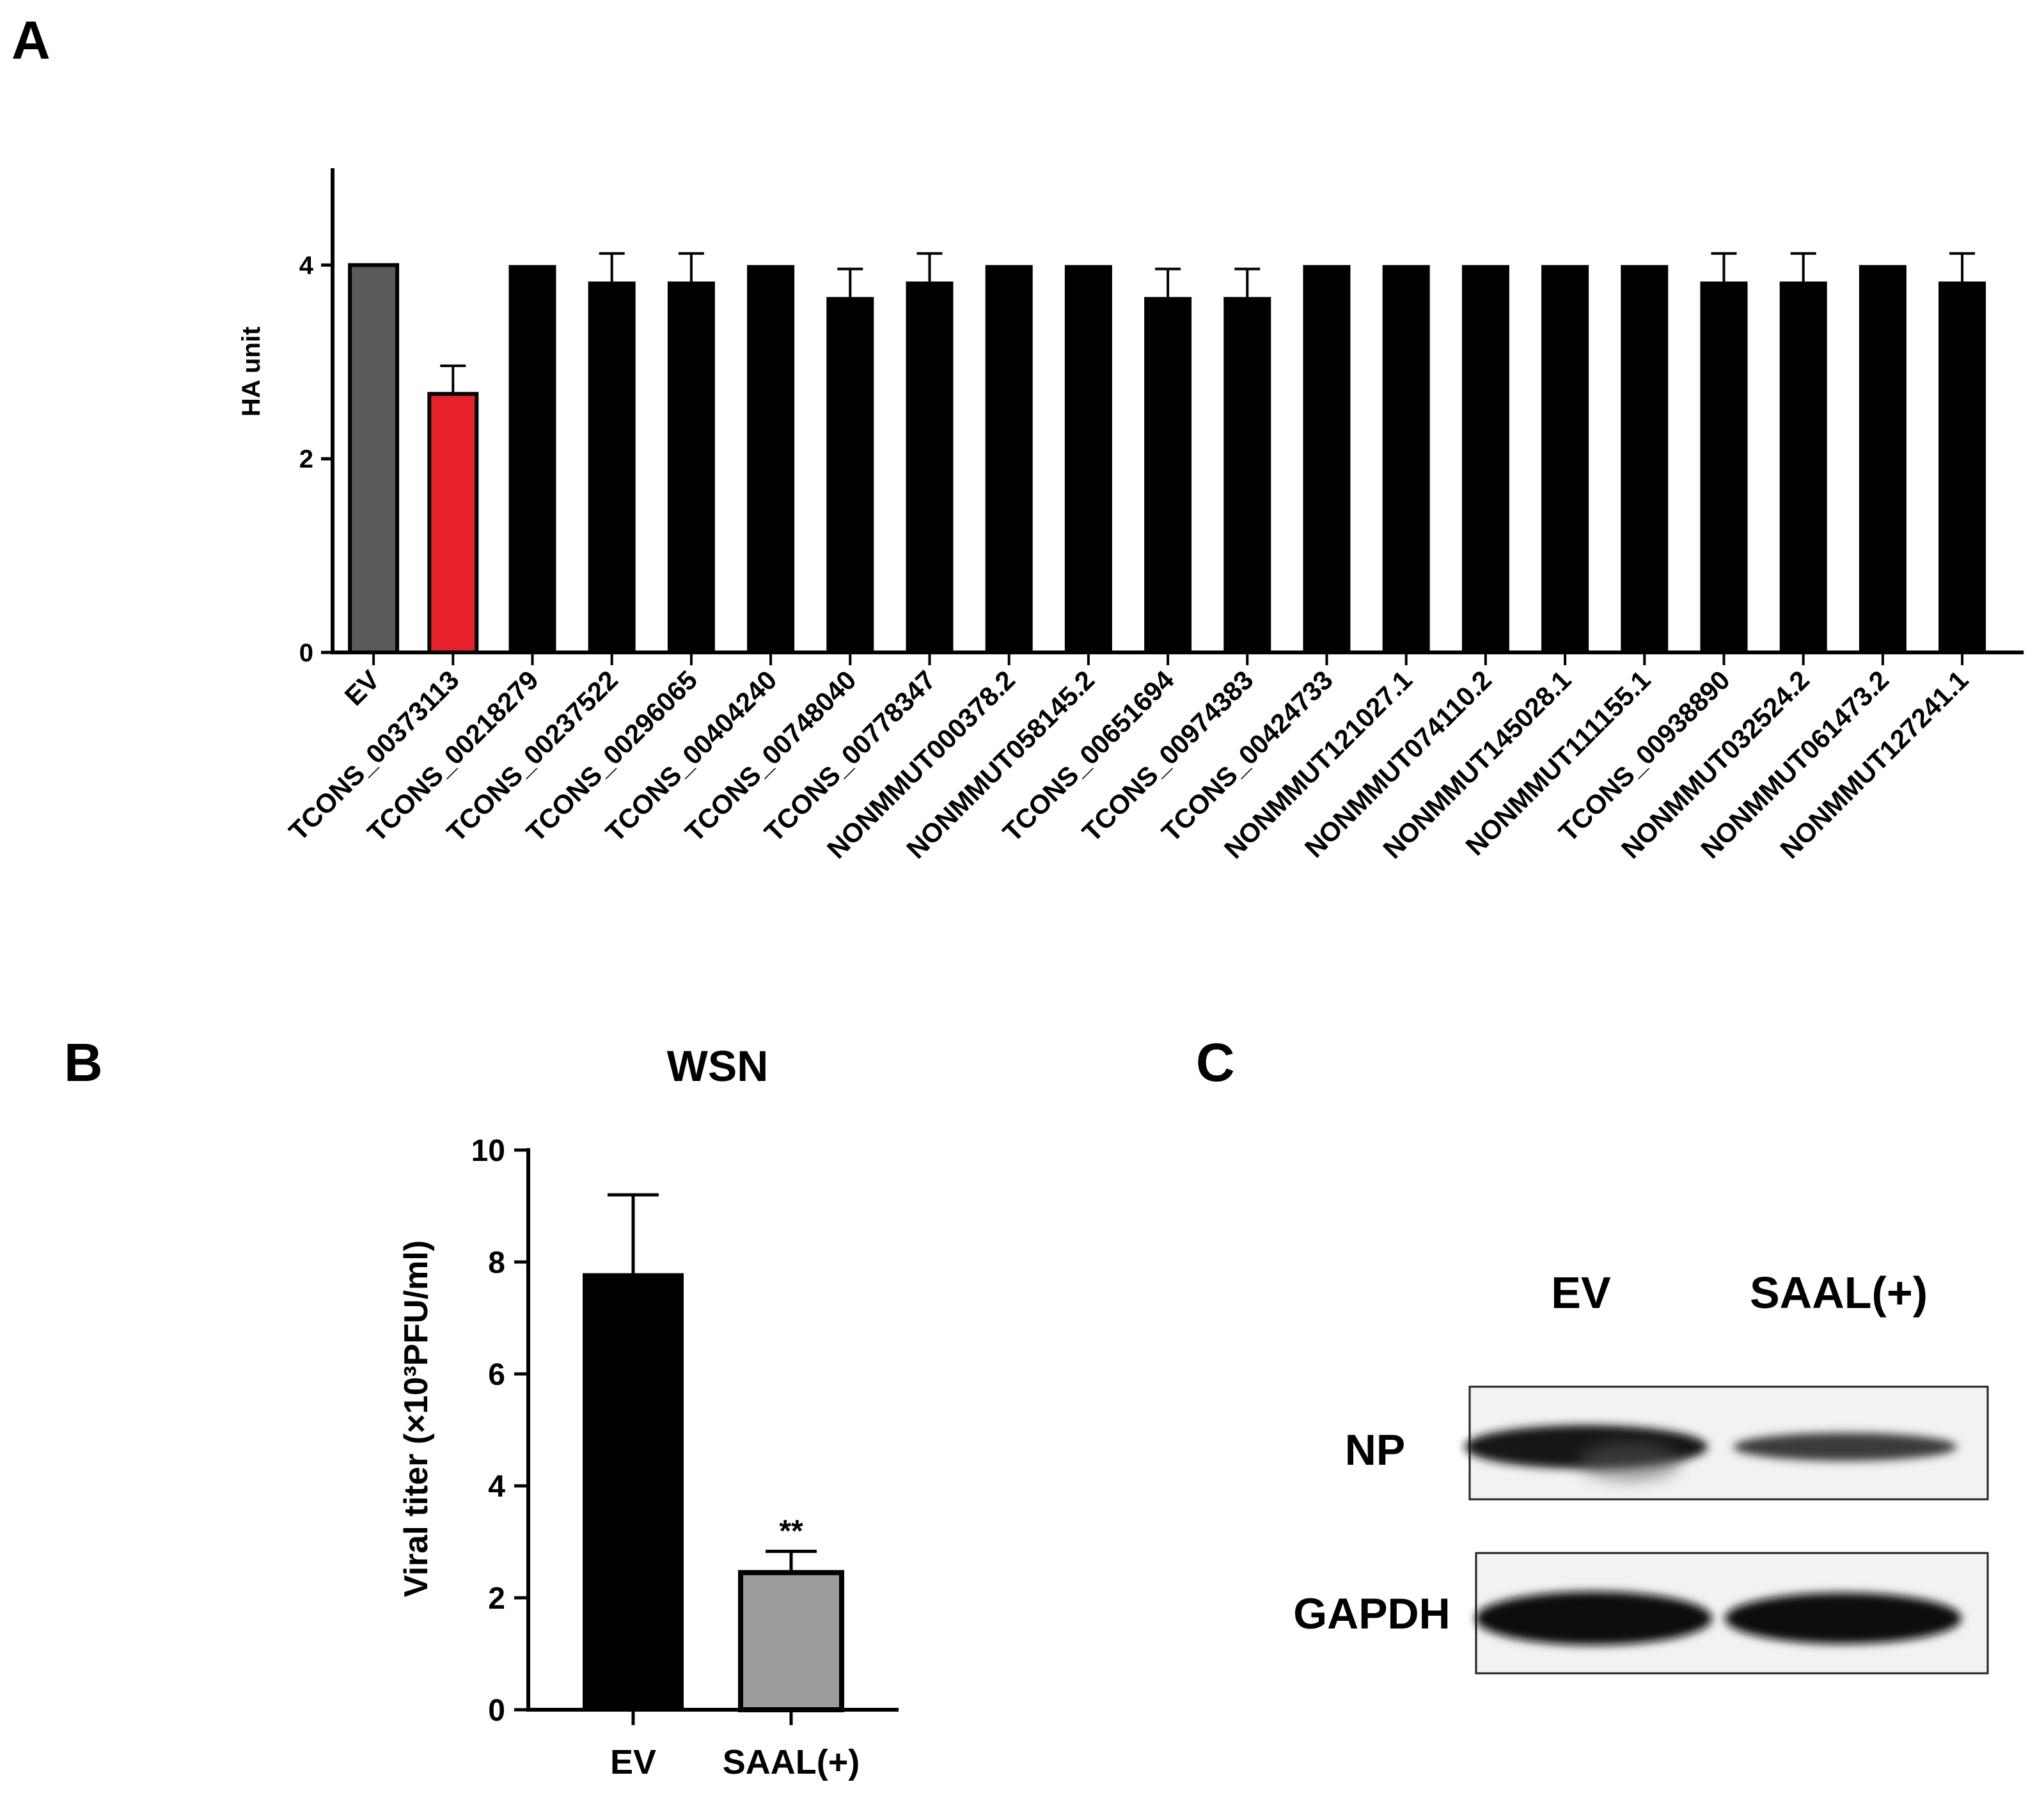 The width and height of the screenshot is (2044, 1798). What do you see at coordinates (633, 1762) in the screenshot?
I see `category-label-b: EV` at bounding box center [633, 1762].